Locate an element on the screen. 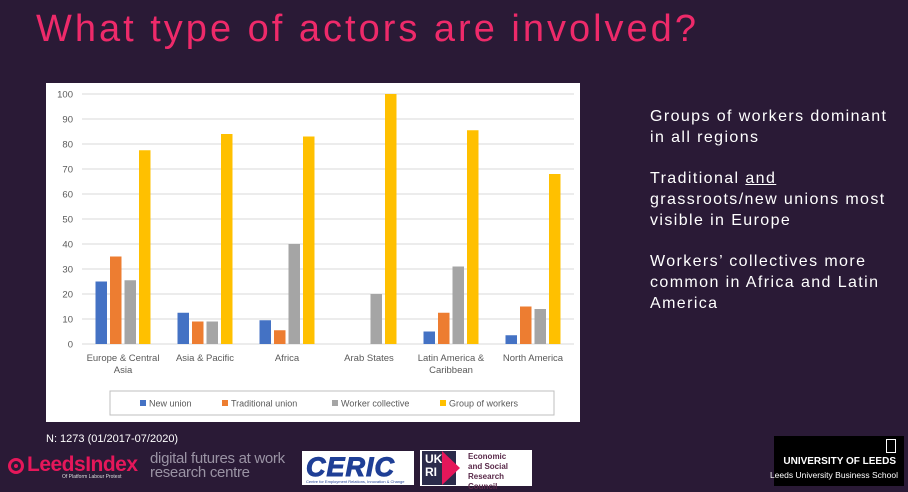 This screenshot has height=492, width=908. y-tick-label: 30 is located at coordinates (67, 270).